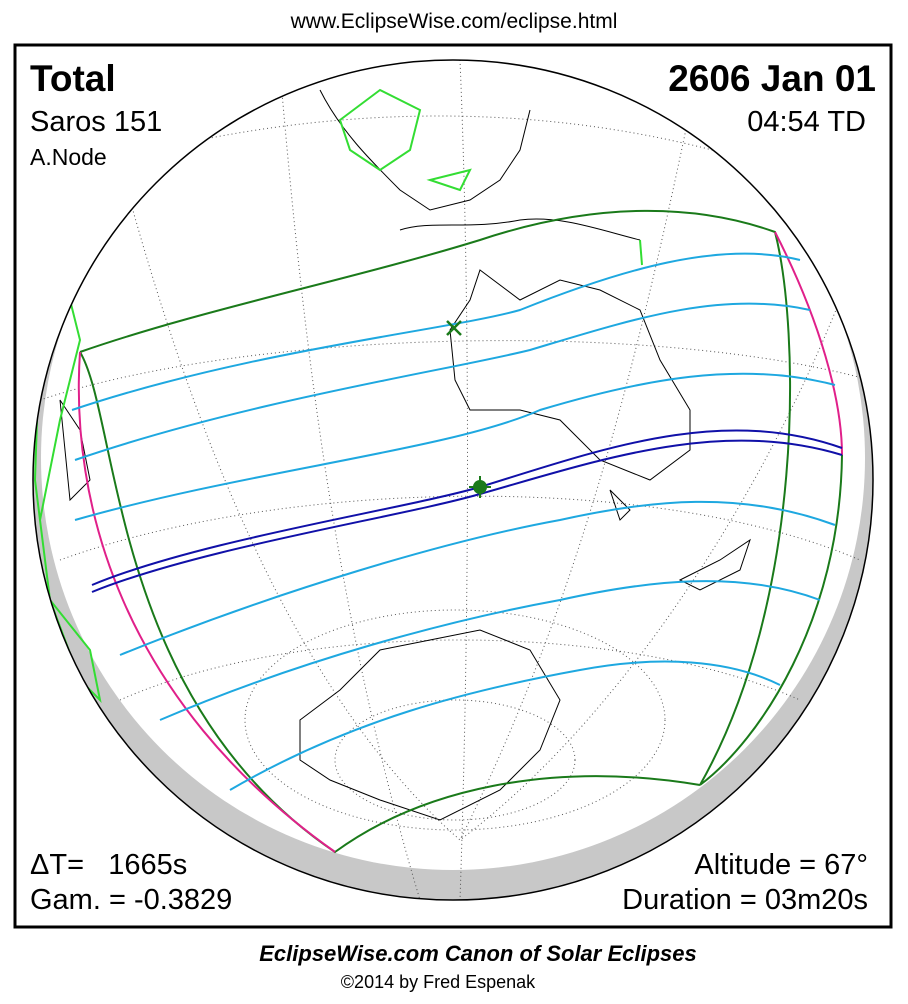 The height and width of the screenshot is (1004, 908). Describe the element at coordinates (781, 865) in the screenshot. I see `altitude: Altitude = 67°` at that location.